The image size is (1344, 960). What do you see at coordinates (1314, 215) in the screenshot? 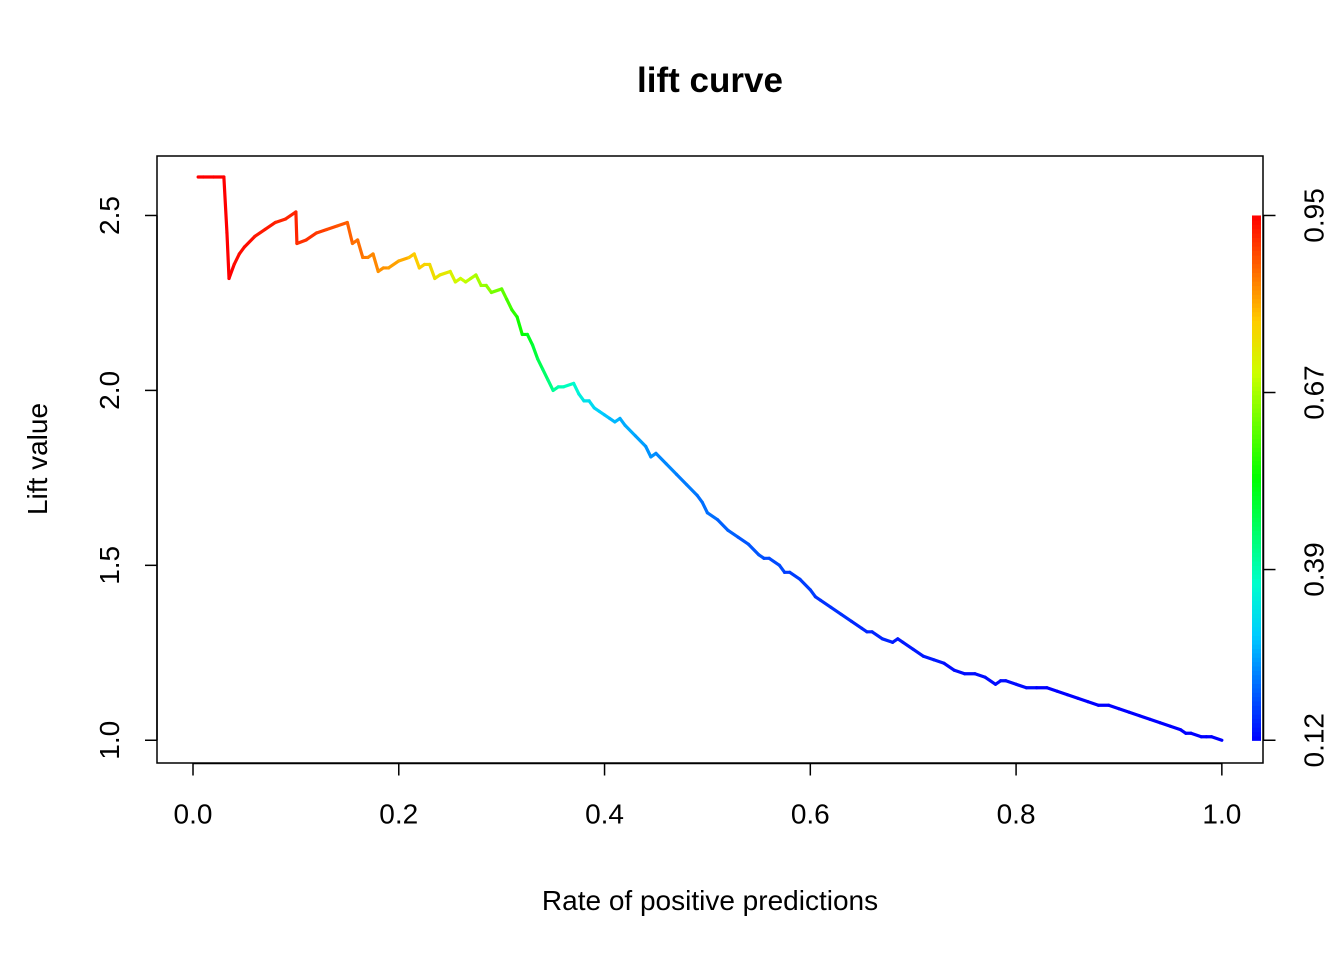
I see `colorbar-tick-label: 0.95` at bounding box center [1314, 215].